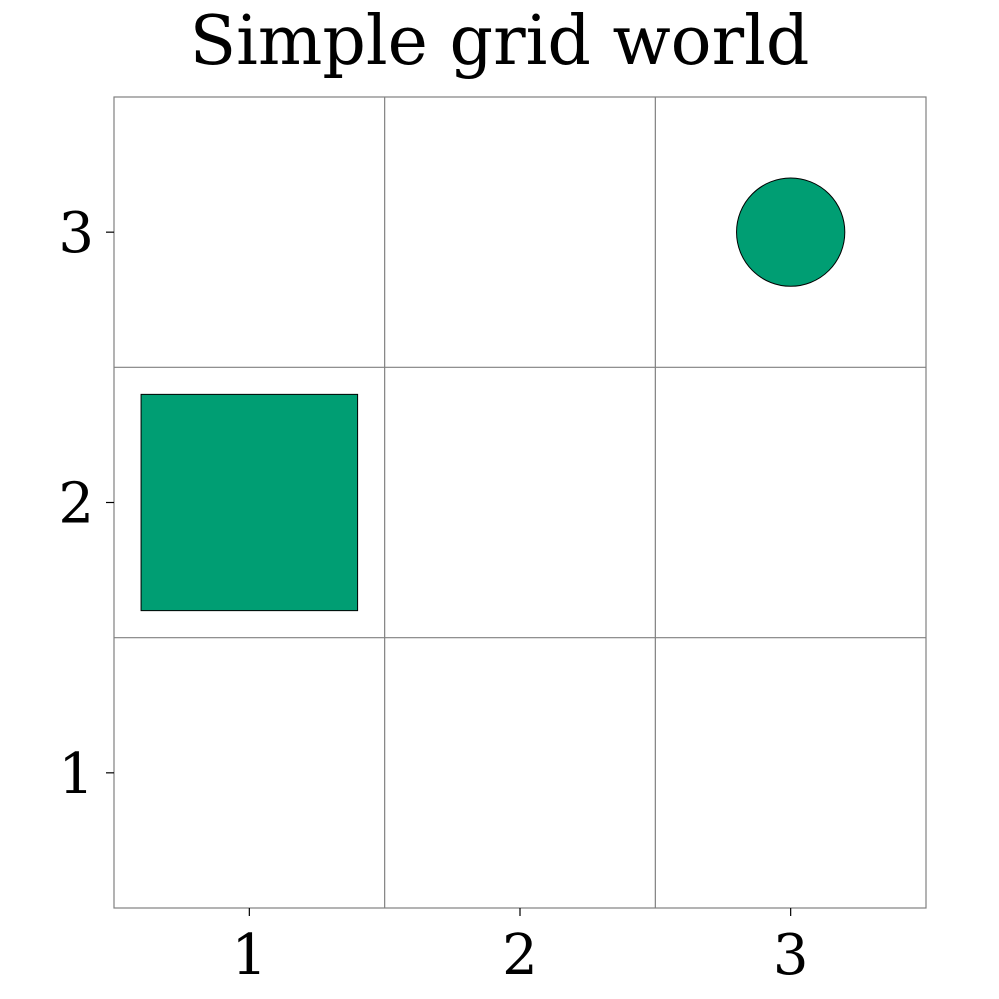 This screenshot has height=999, width=999. What do you see at coordinates (520, 955) in the screenshot?
I see `x-tick-label: 2` at bounding box center [520, 955].